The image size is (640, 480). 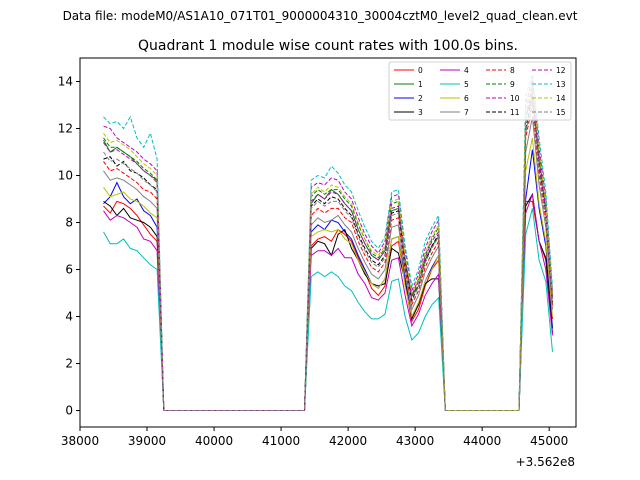 What do you see at coordinates (147, 441) in the screenshot?
I see `x-tick-label: 39000` at bounding box center [147, 441].